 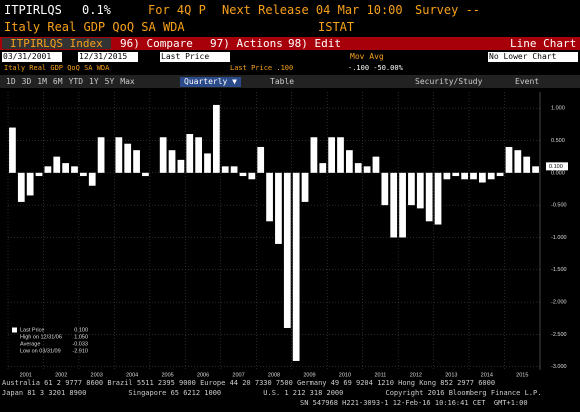 I want to click on x-tick-label: 2001, so click(x=26, y=375).